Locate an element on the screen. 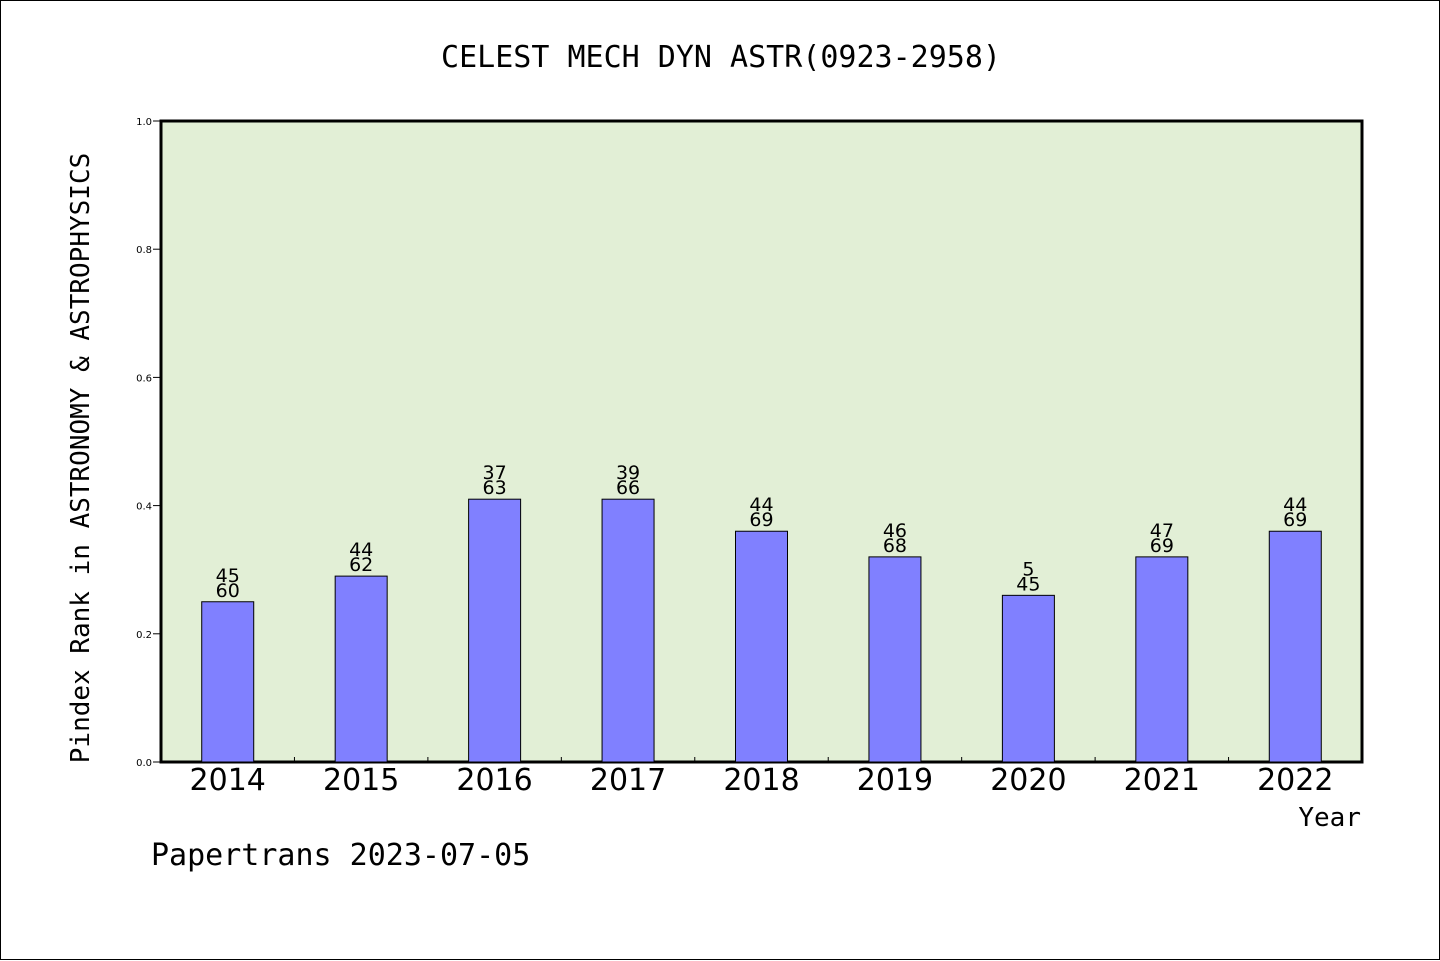 This screenshot has height=961, width=1440. x-tick-label: 2014 is located at coordinates (228, 780).